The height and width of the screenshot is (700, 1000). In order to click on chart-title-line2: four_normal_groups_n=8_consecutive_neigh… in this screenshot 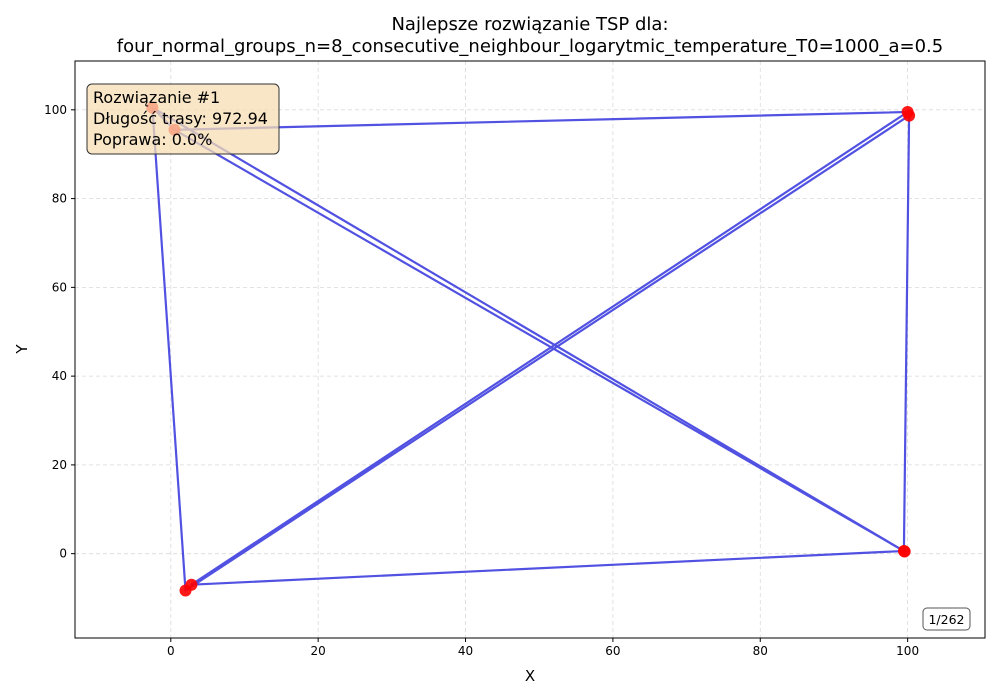, I will do `click(530, 46)`.